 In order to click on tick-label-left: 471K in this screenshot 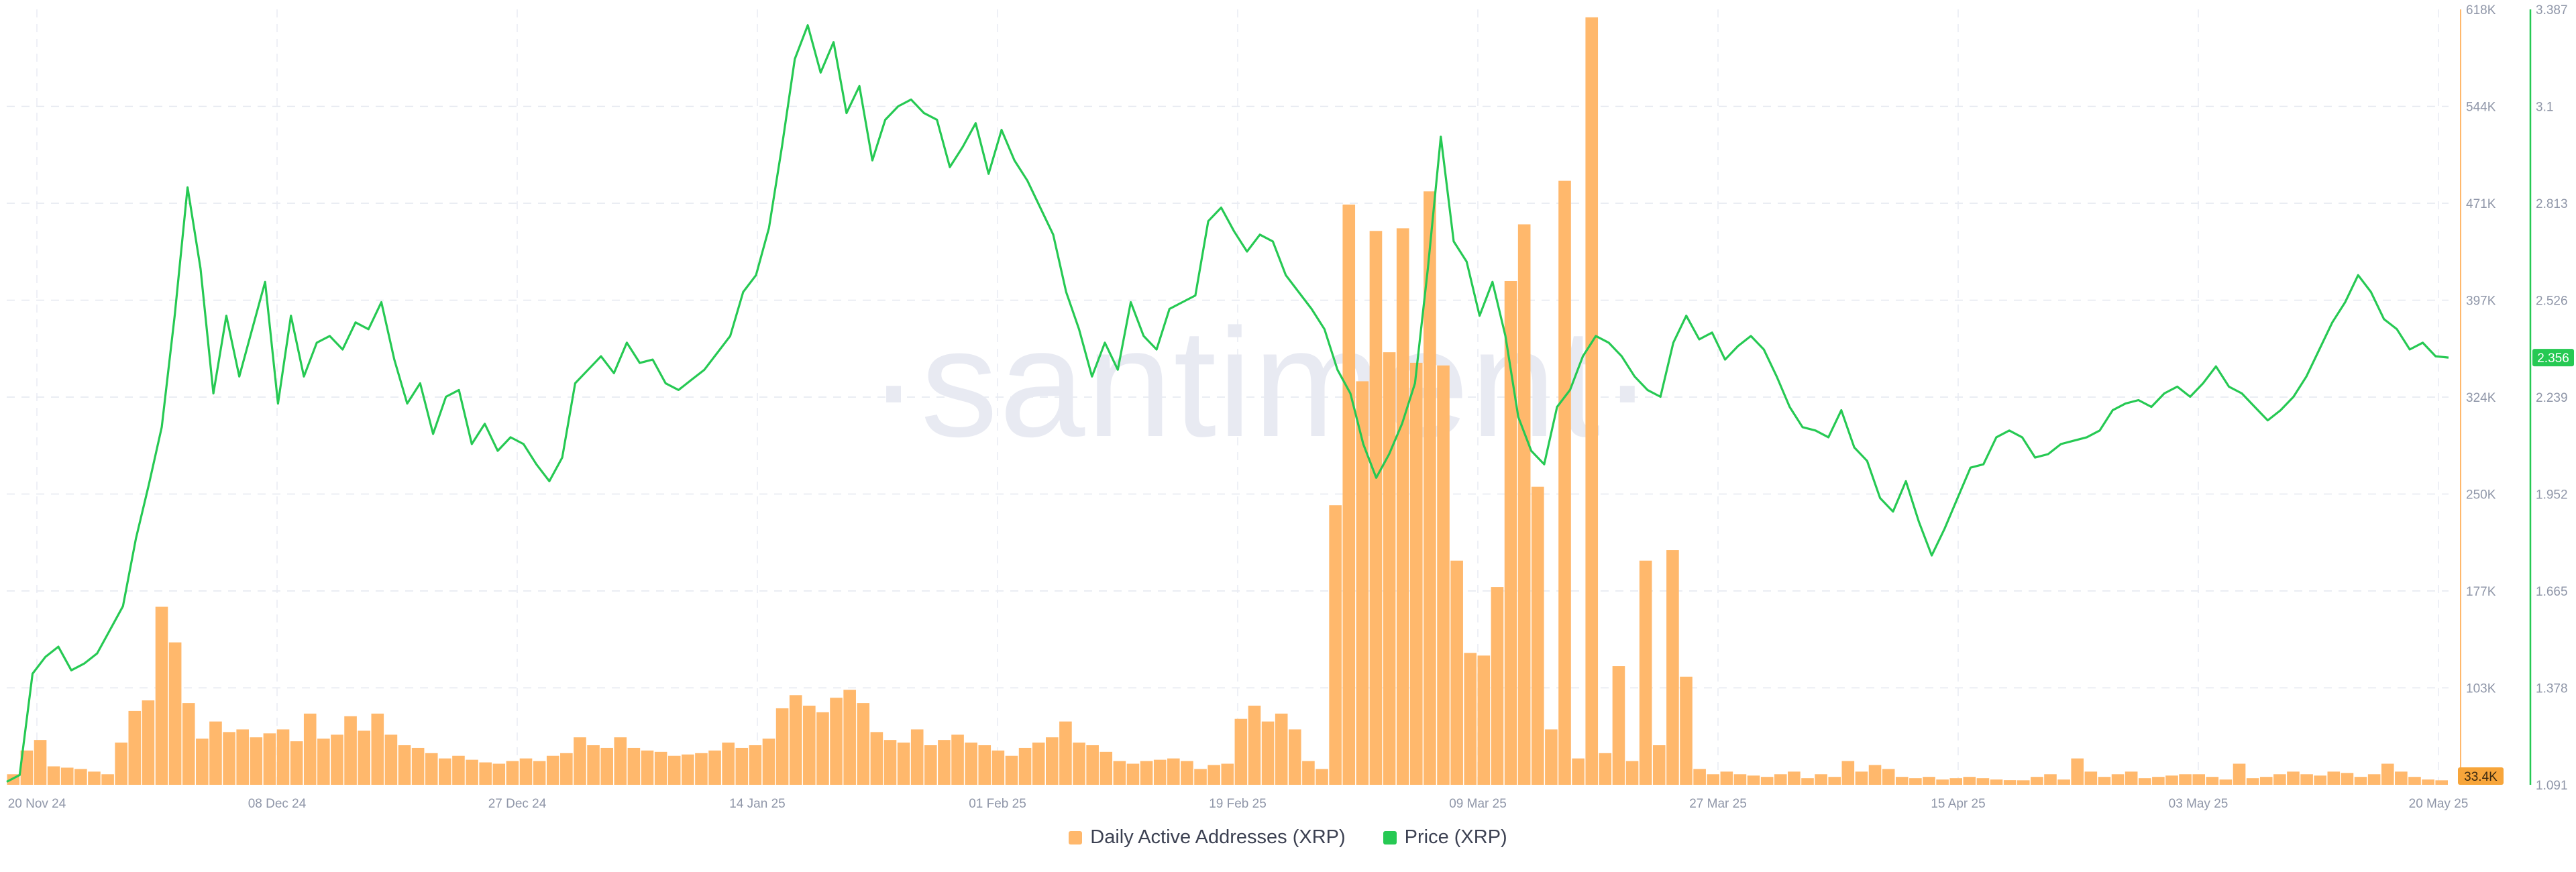, I will do `click(2481, 204)`.